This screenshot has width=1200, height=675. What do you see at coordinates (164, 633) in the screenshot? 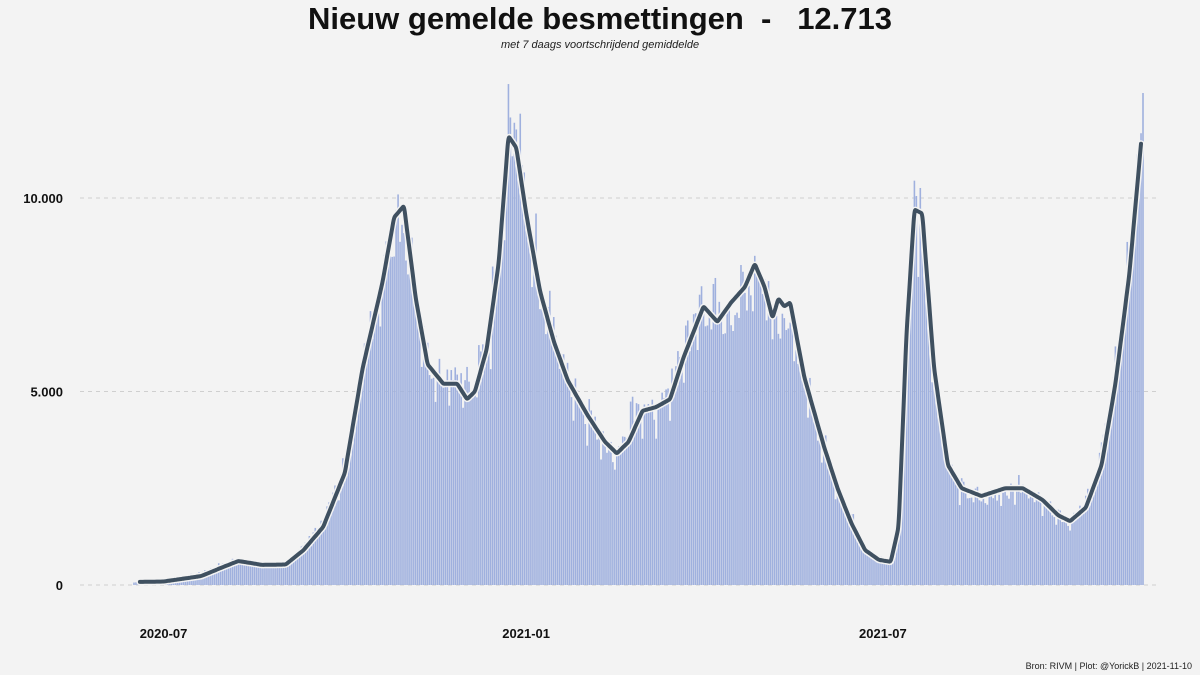
I see `x-tick-label: 2020-07` at bounding box center [164, 633].